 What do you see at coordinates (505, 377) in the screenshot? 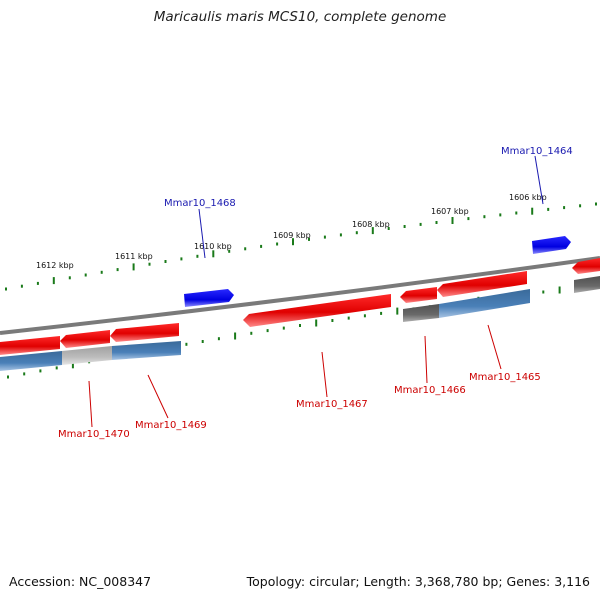
I see `gene-label-mmar10-1465: Mmar10_1465` at bounding box center [505, 377].